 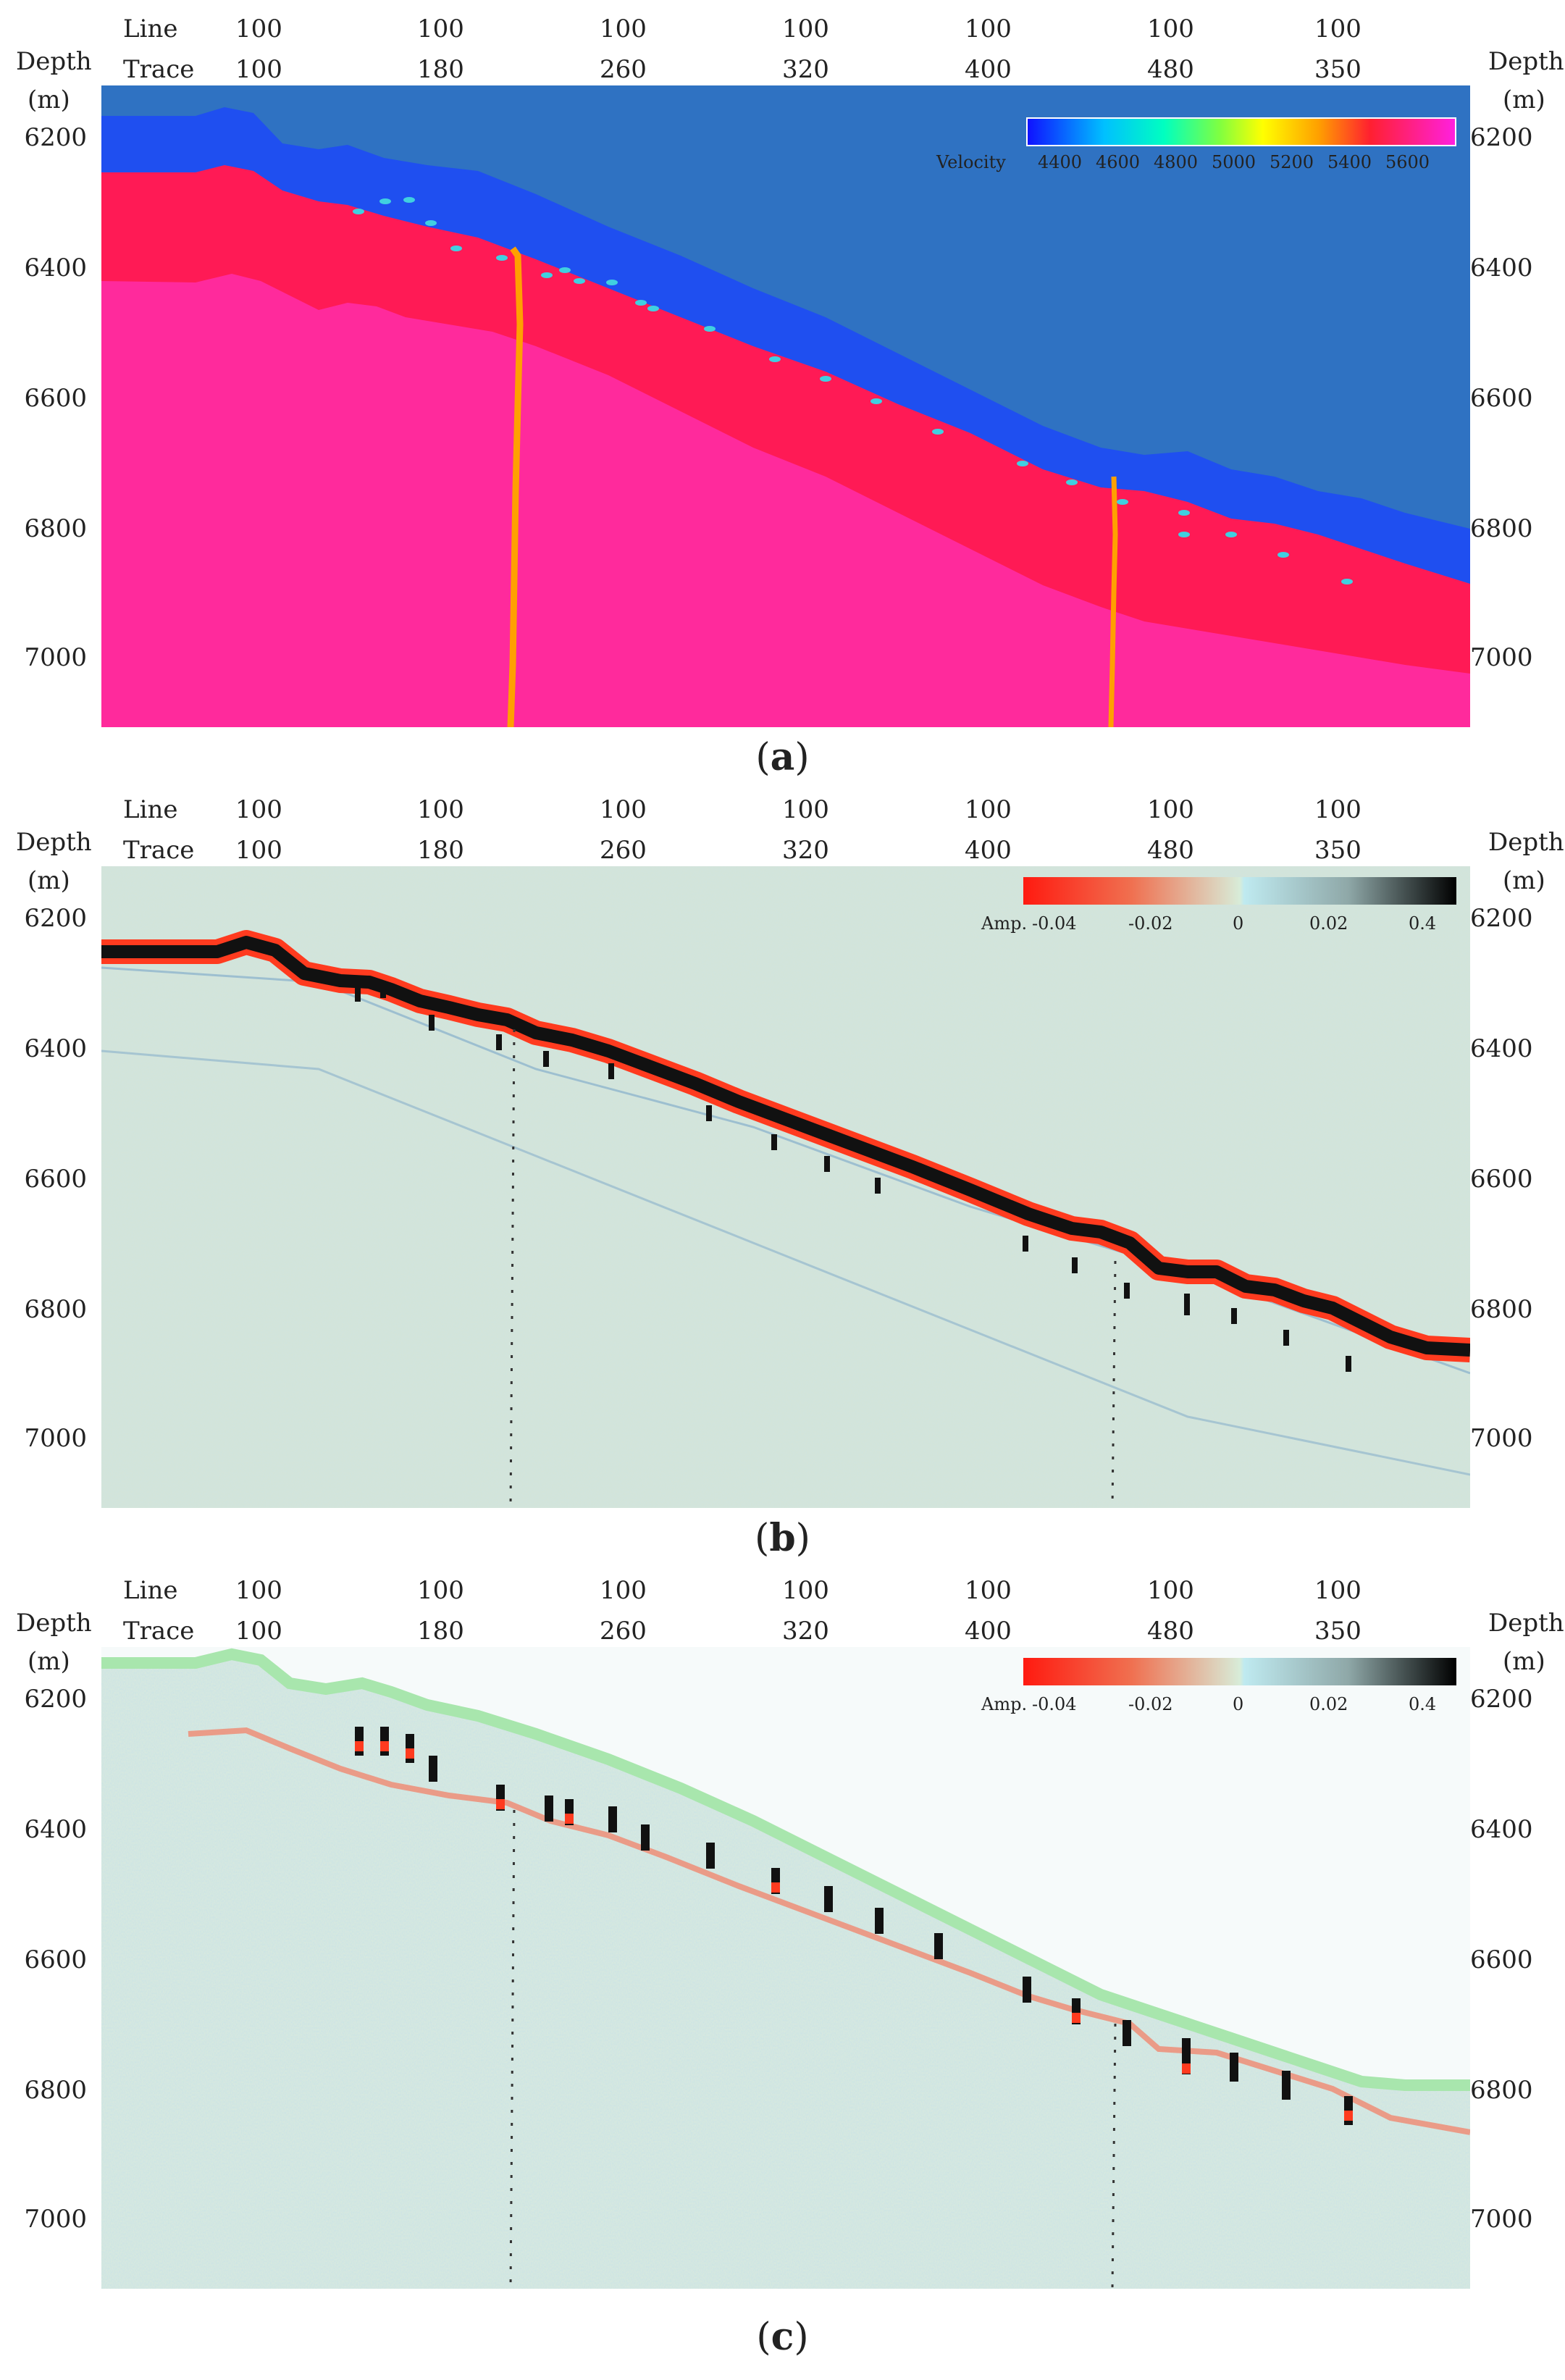 I want to click on diffraction-red-marks, so click(x=854, y=1931).